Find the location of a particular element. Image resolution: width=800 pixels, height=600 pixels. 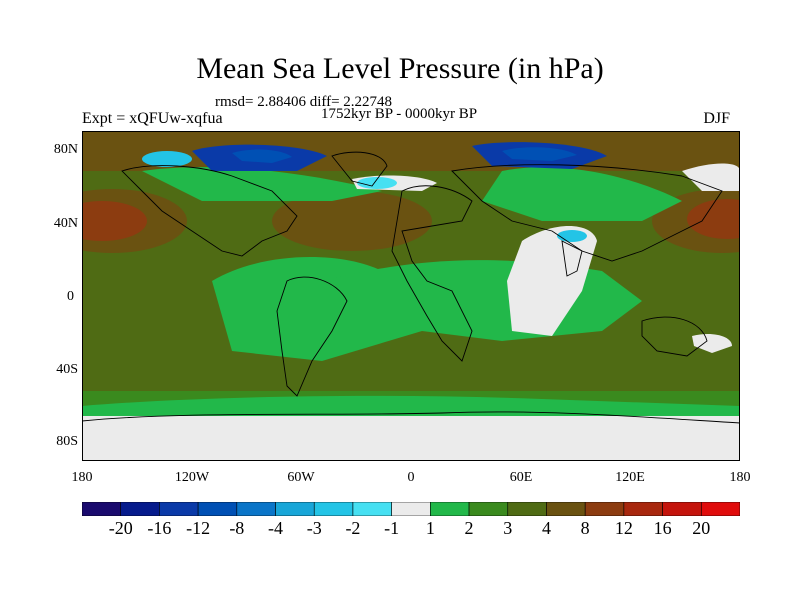

lon-label-60e: 60E is located at coordinates (521, 477).